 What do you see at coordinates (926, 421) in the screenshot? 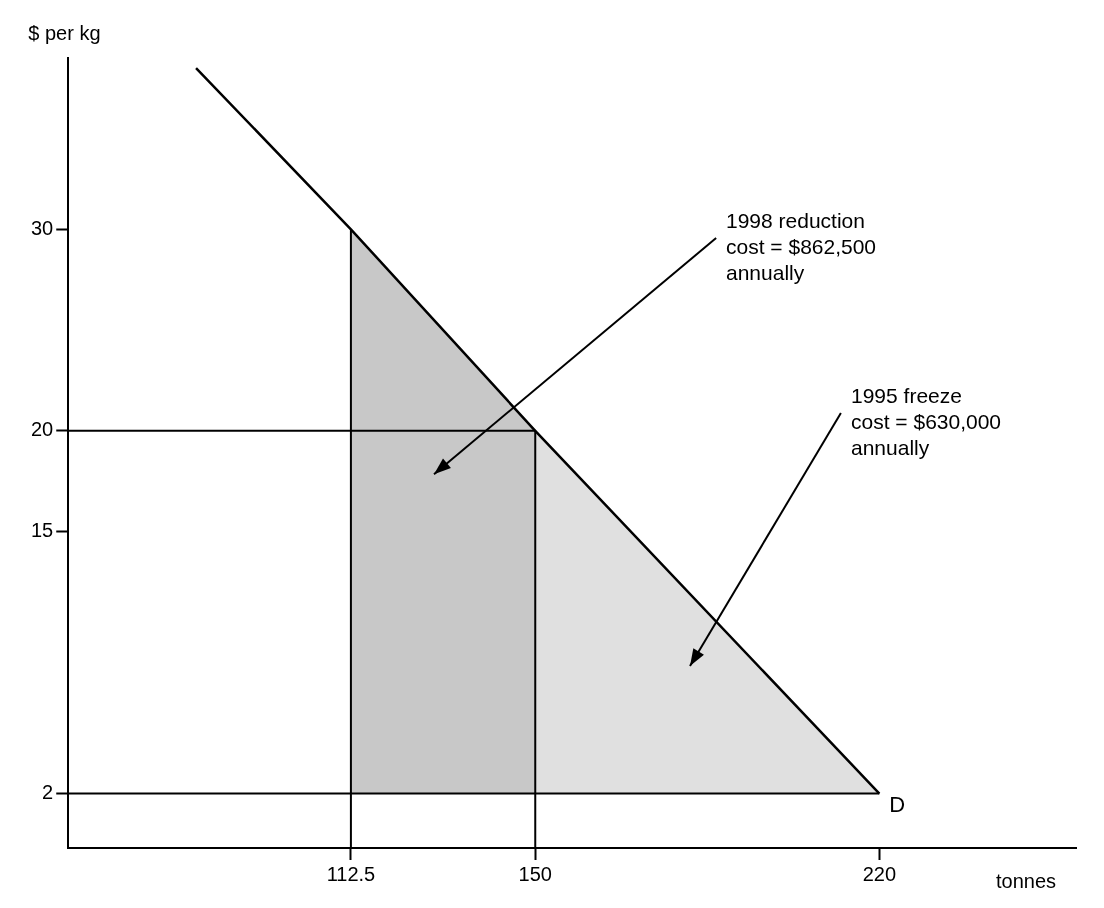
I see `annotation: 1995 freeze cost = $630,000 annually` at bounding box center [926, 421].